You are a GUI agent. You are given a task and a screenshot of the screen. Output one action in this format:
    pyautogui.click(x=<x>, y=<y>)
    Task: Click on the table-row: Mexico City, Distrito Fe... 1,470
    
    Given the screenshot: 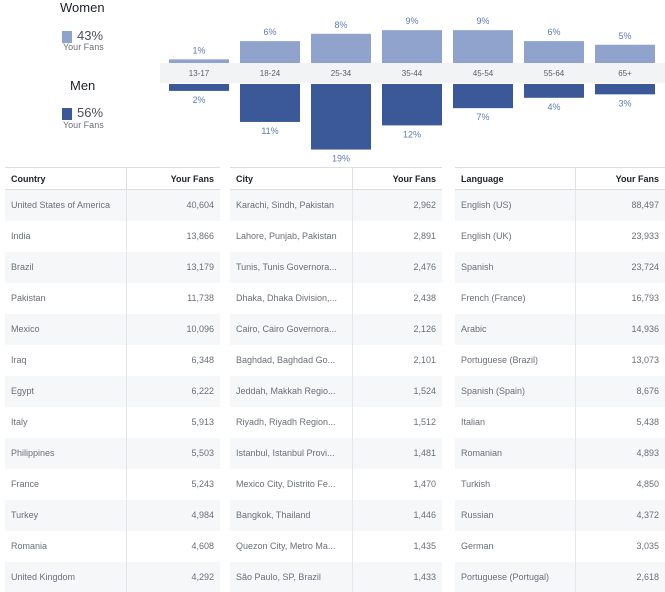 What is the action you would take?
    pyautogui.click(x=336, y=484)
    